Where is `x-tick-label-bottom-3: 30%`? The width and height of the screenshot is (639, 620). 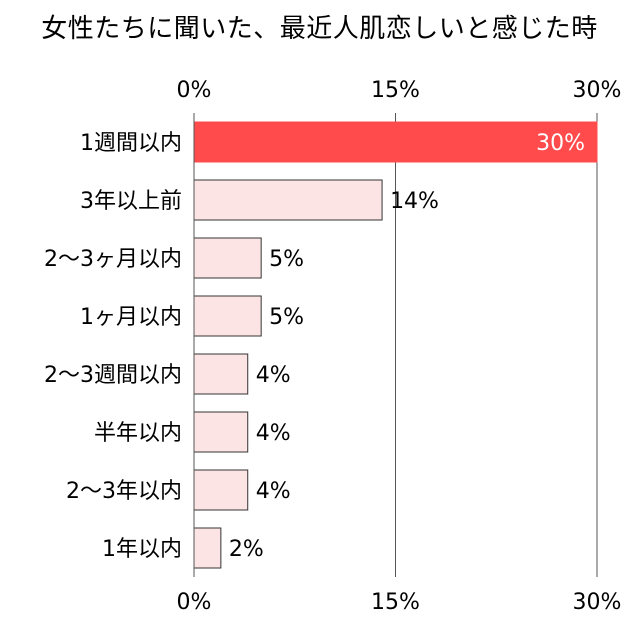 x-tick-label-bottom-3: 30% is located at coordinates (597, 602).